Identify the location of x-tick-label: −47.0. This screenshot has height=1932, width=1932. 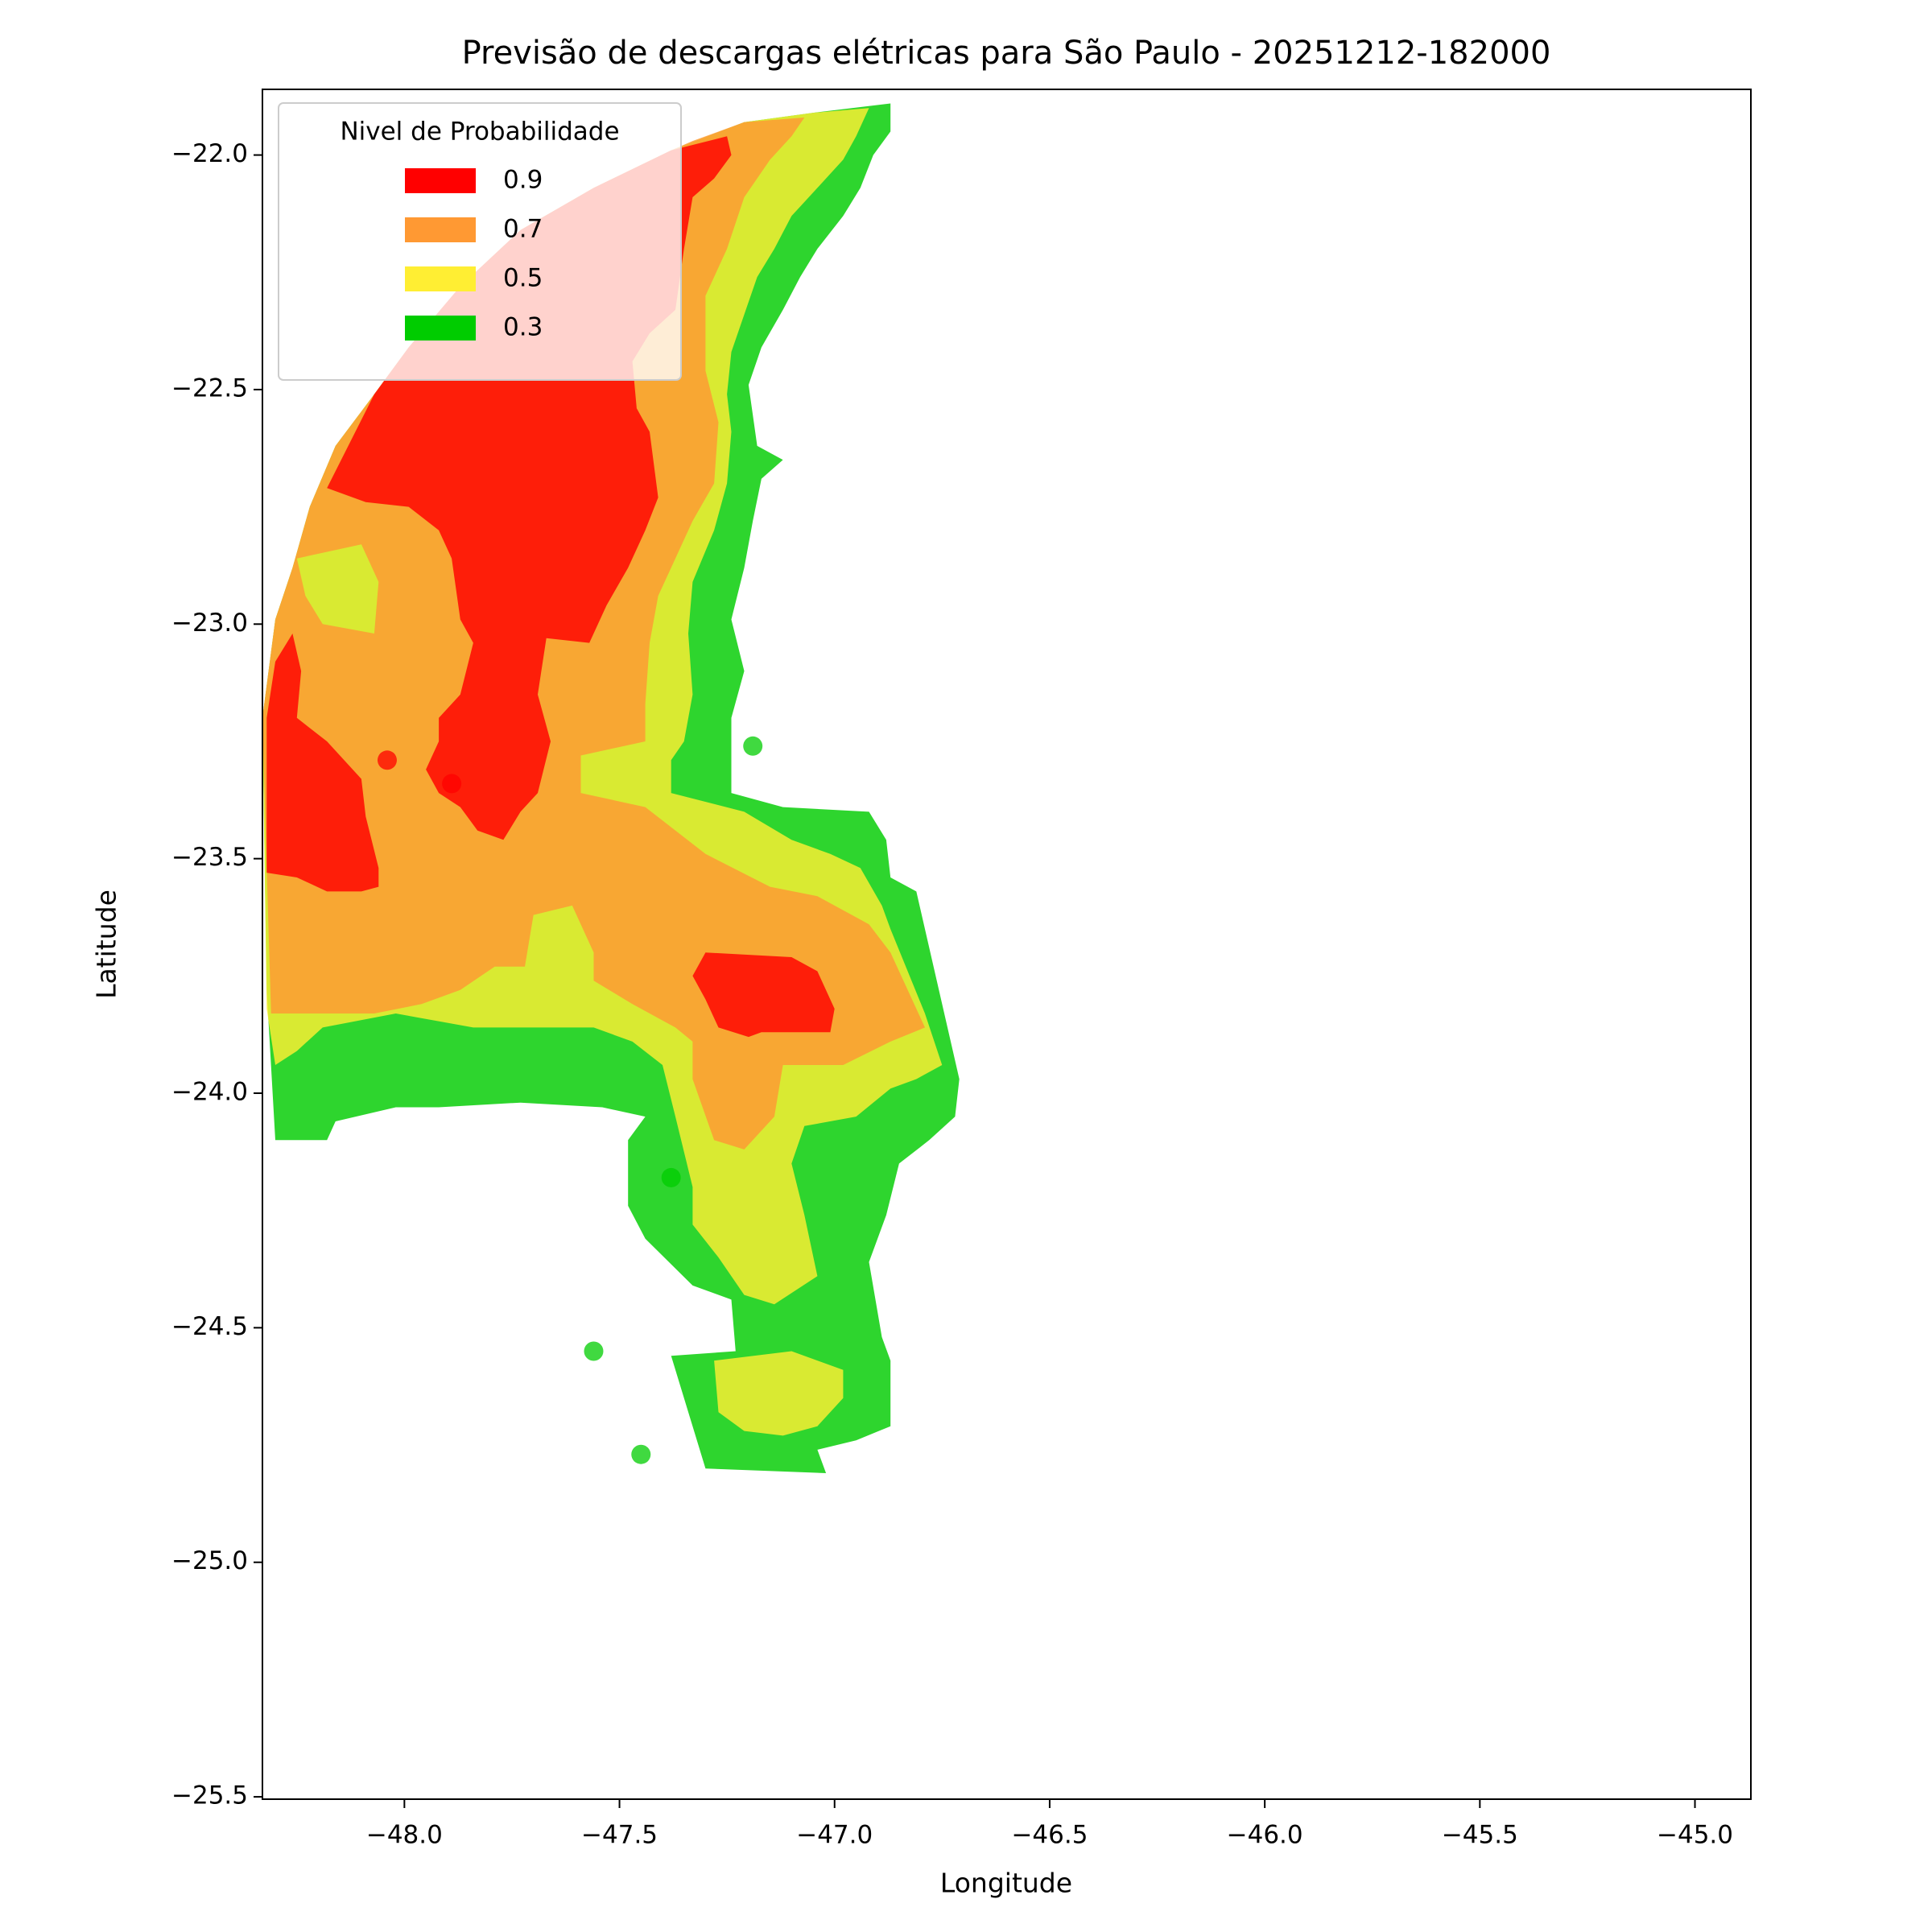
(834, 1835).